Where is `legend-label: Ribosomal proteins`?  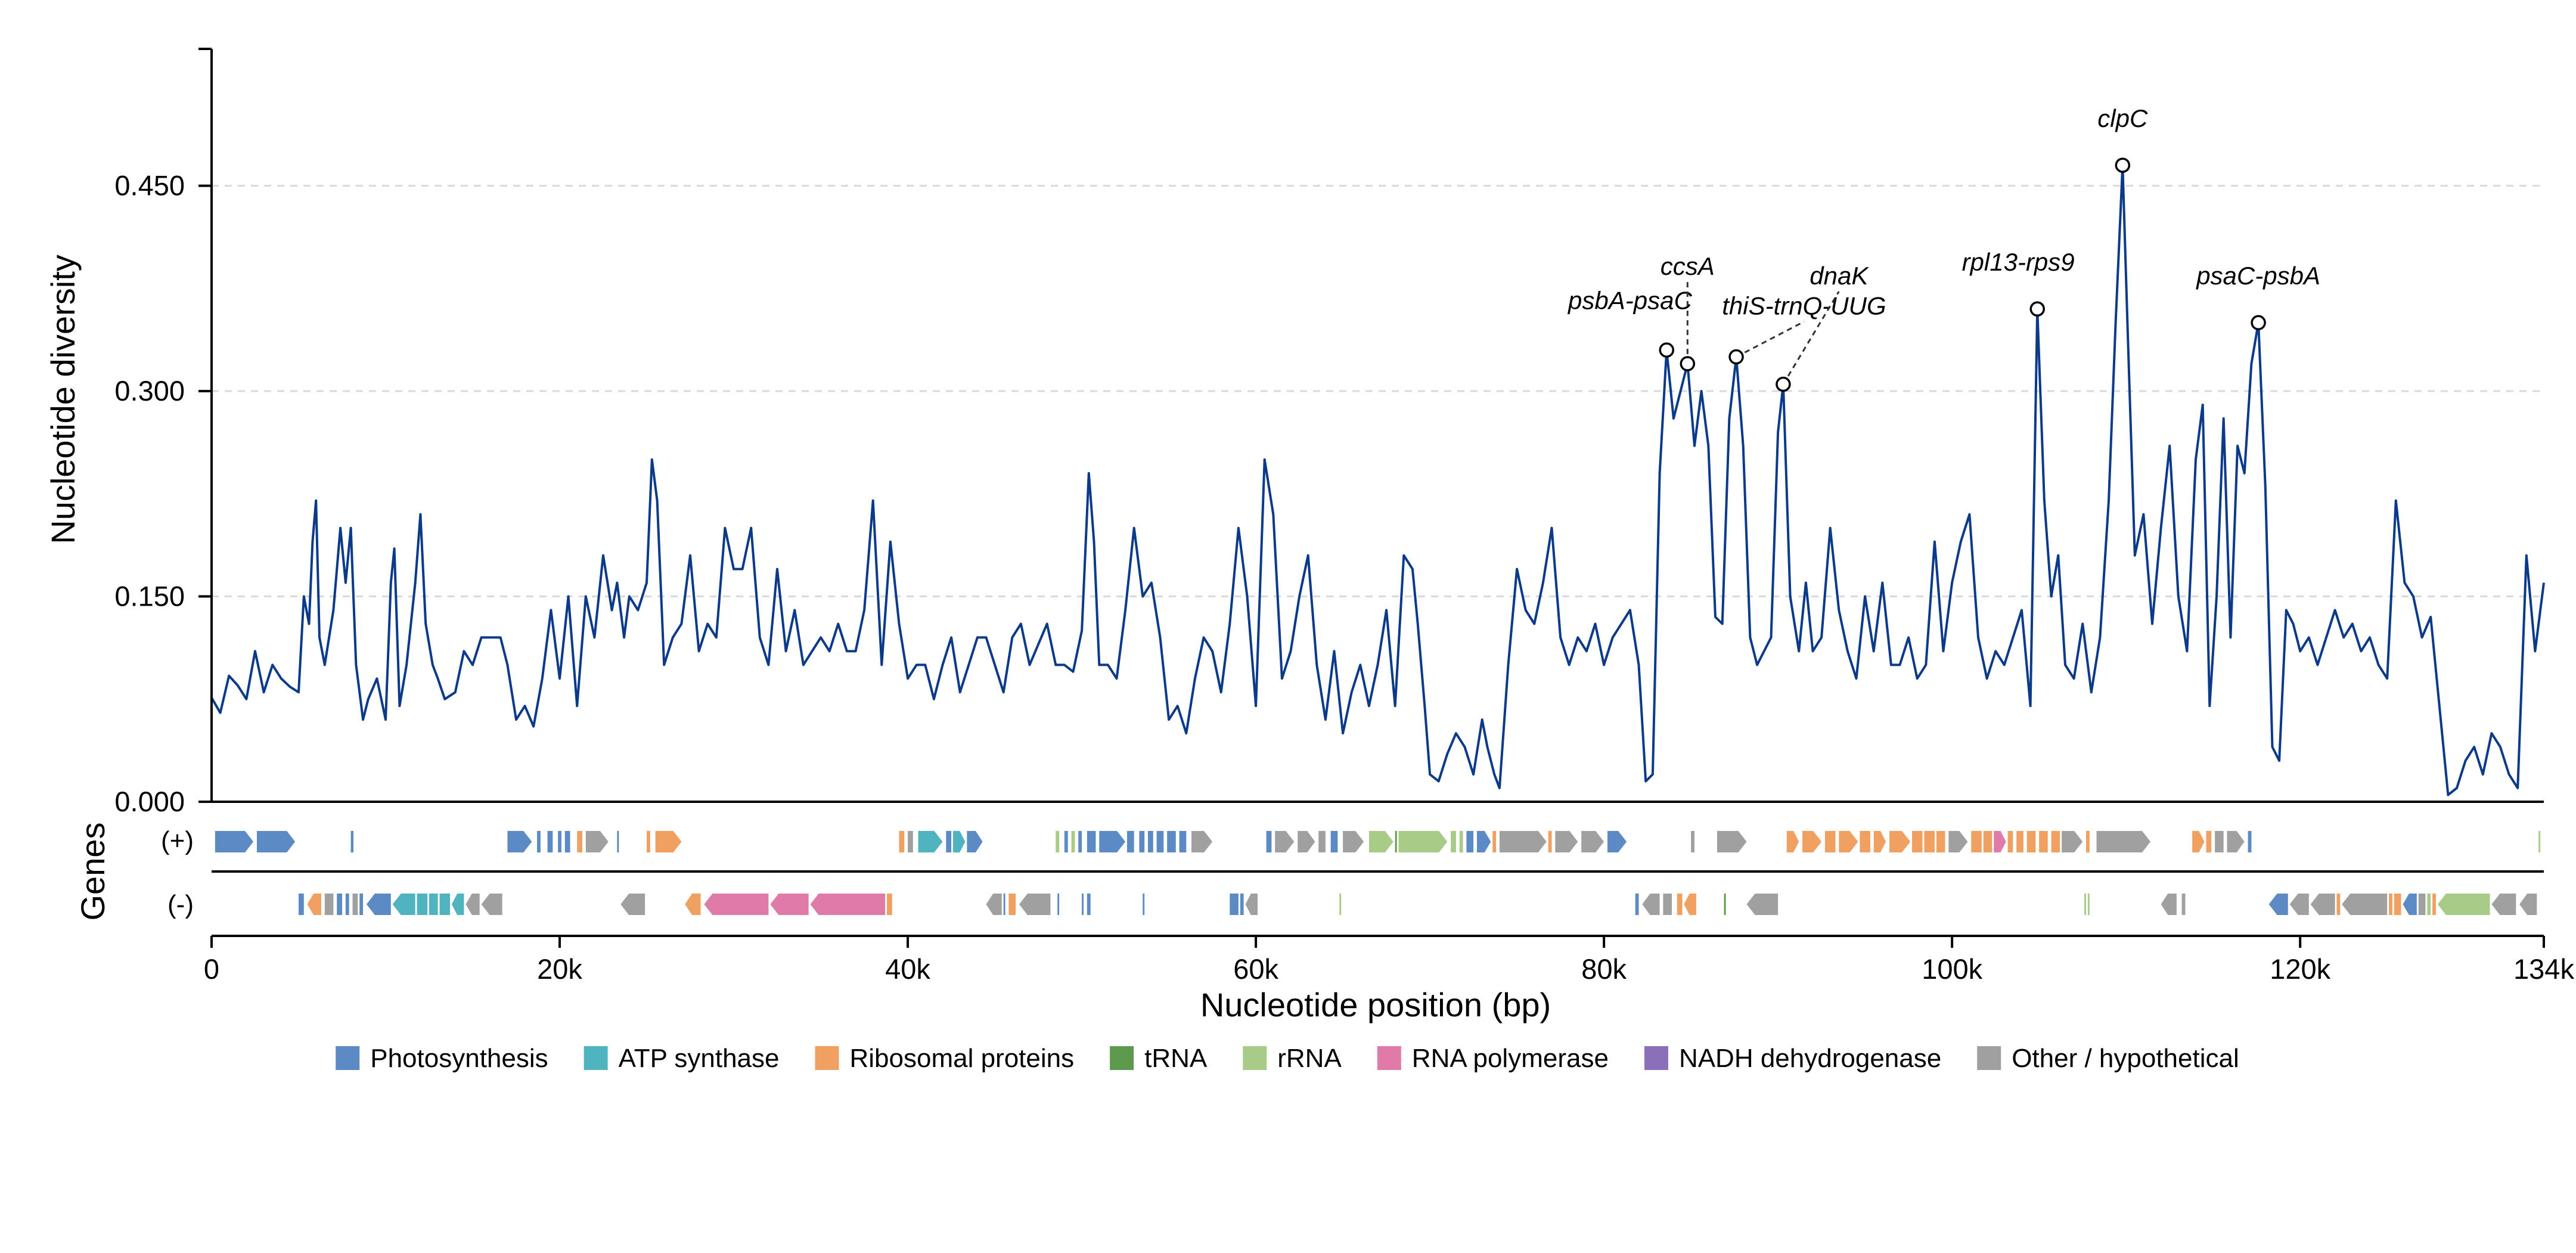
legend-label: Ribosomal proteins is located at coordinates (962, 1058).